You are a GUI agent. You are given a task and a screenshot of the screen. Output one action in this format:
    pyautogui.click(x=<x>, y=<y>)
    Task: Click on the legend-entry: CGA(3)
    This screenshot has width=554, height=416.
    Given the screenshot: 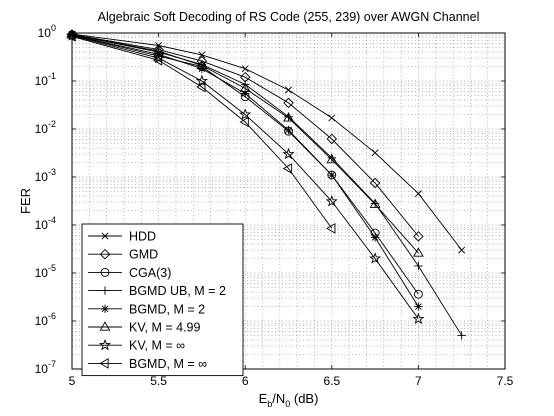 What is the action you would take?
    pyautogui.click(x=129, y=273)
    